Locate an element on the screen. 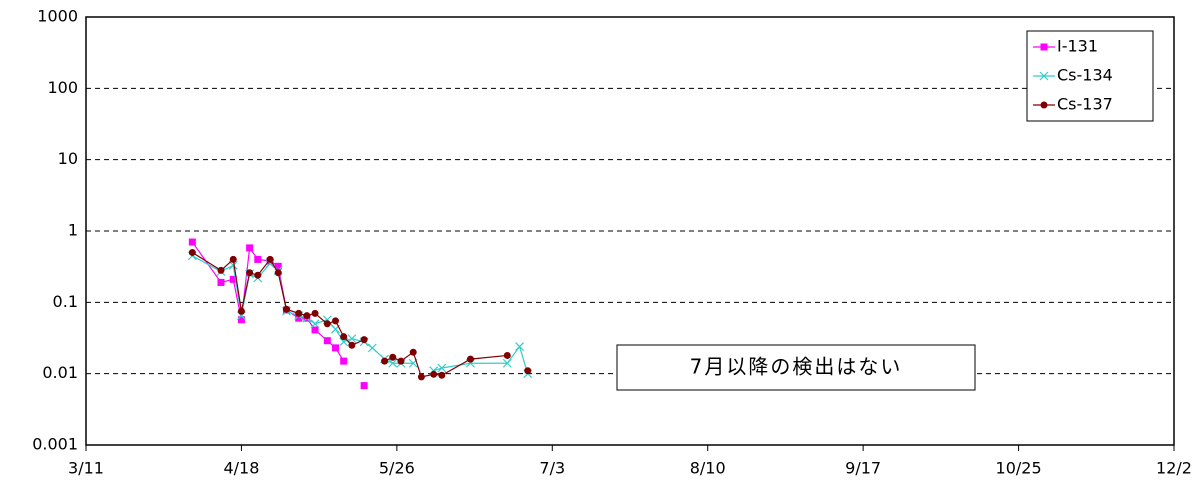 This screenshot has height=490, width=1203. legend-label: I-131 is located at coordinates (1077, 46).